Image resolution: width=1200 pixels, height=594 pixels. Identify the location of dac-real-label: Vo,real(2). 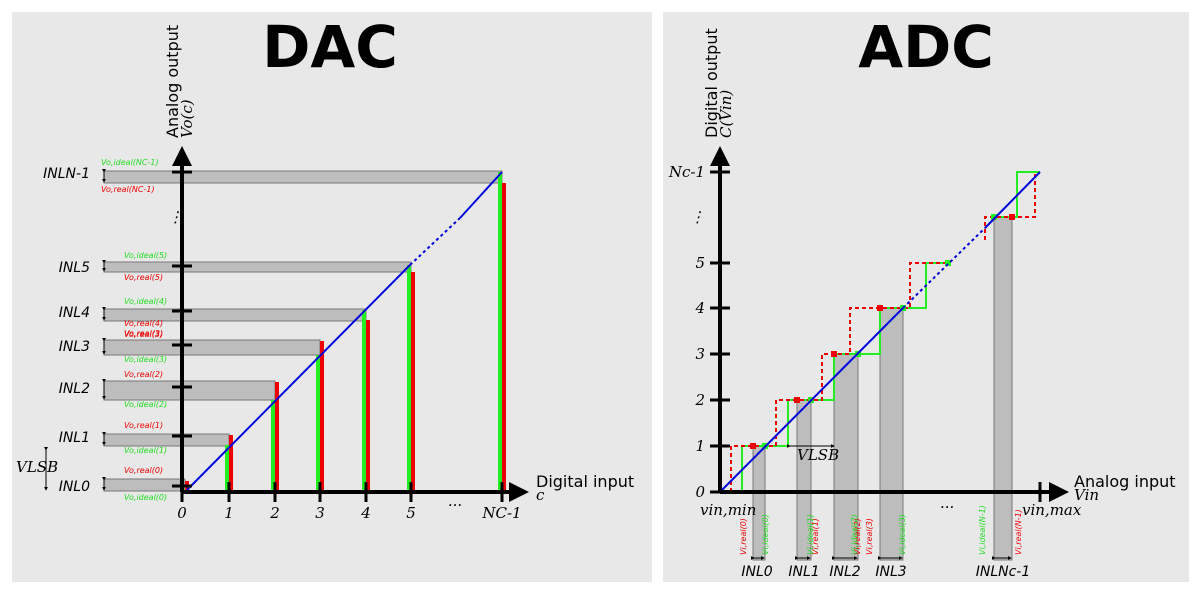
(143, 374).